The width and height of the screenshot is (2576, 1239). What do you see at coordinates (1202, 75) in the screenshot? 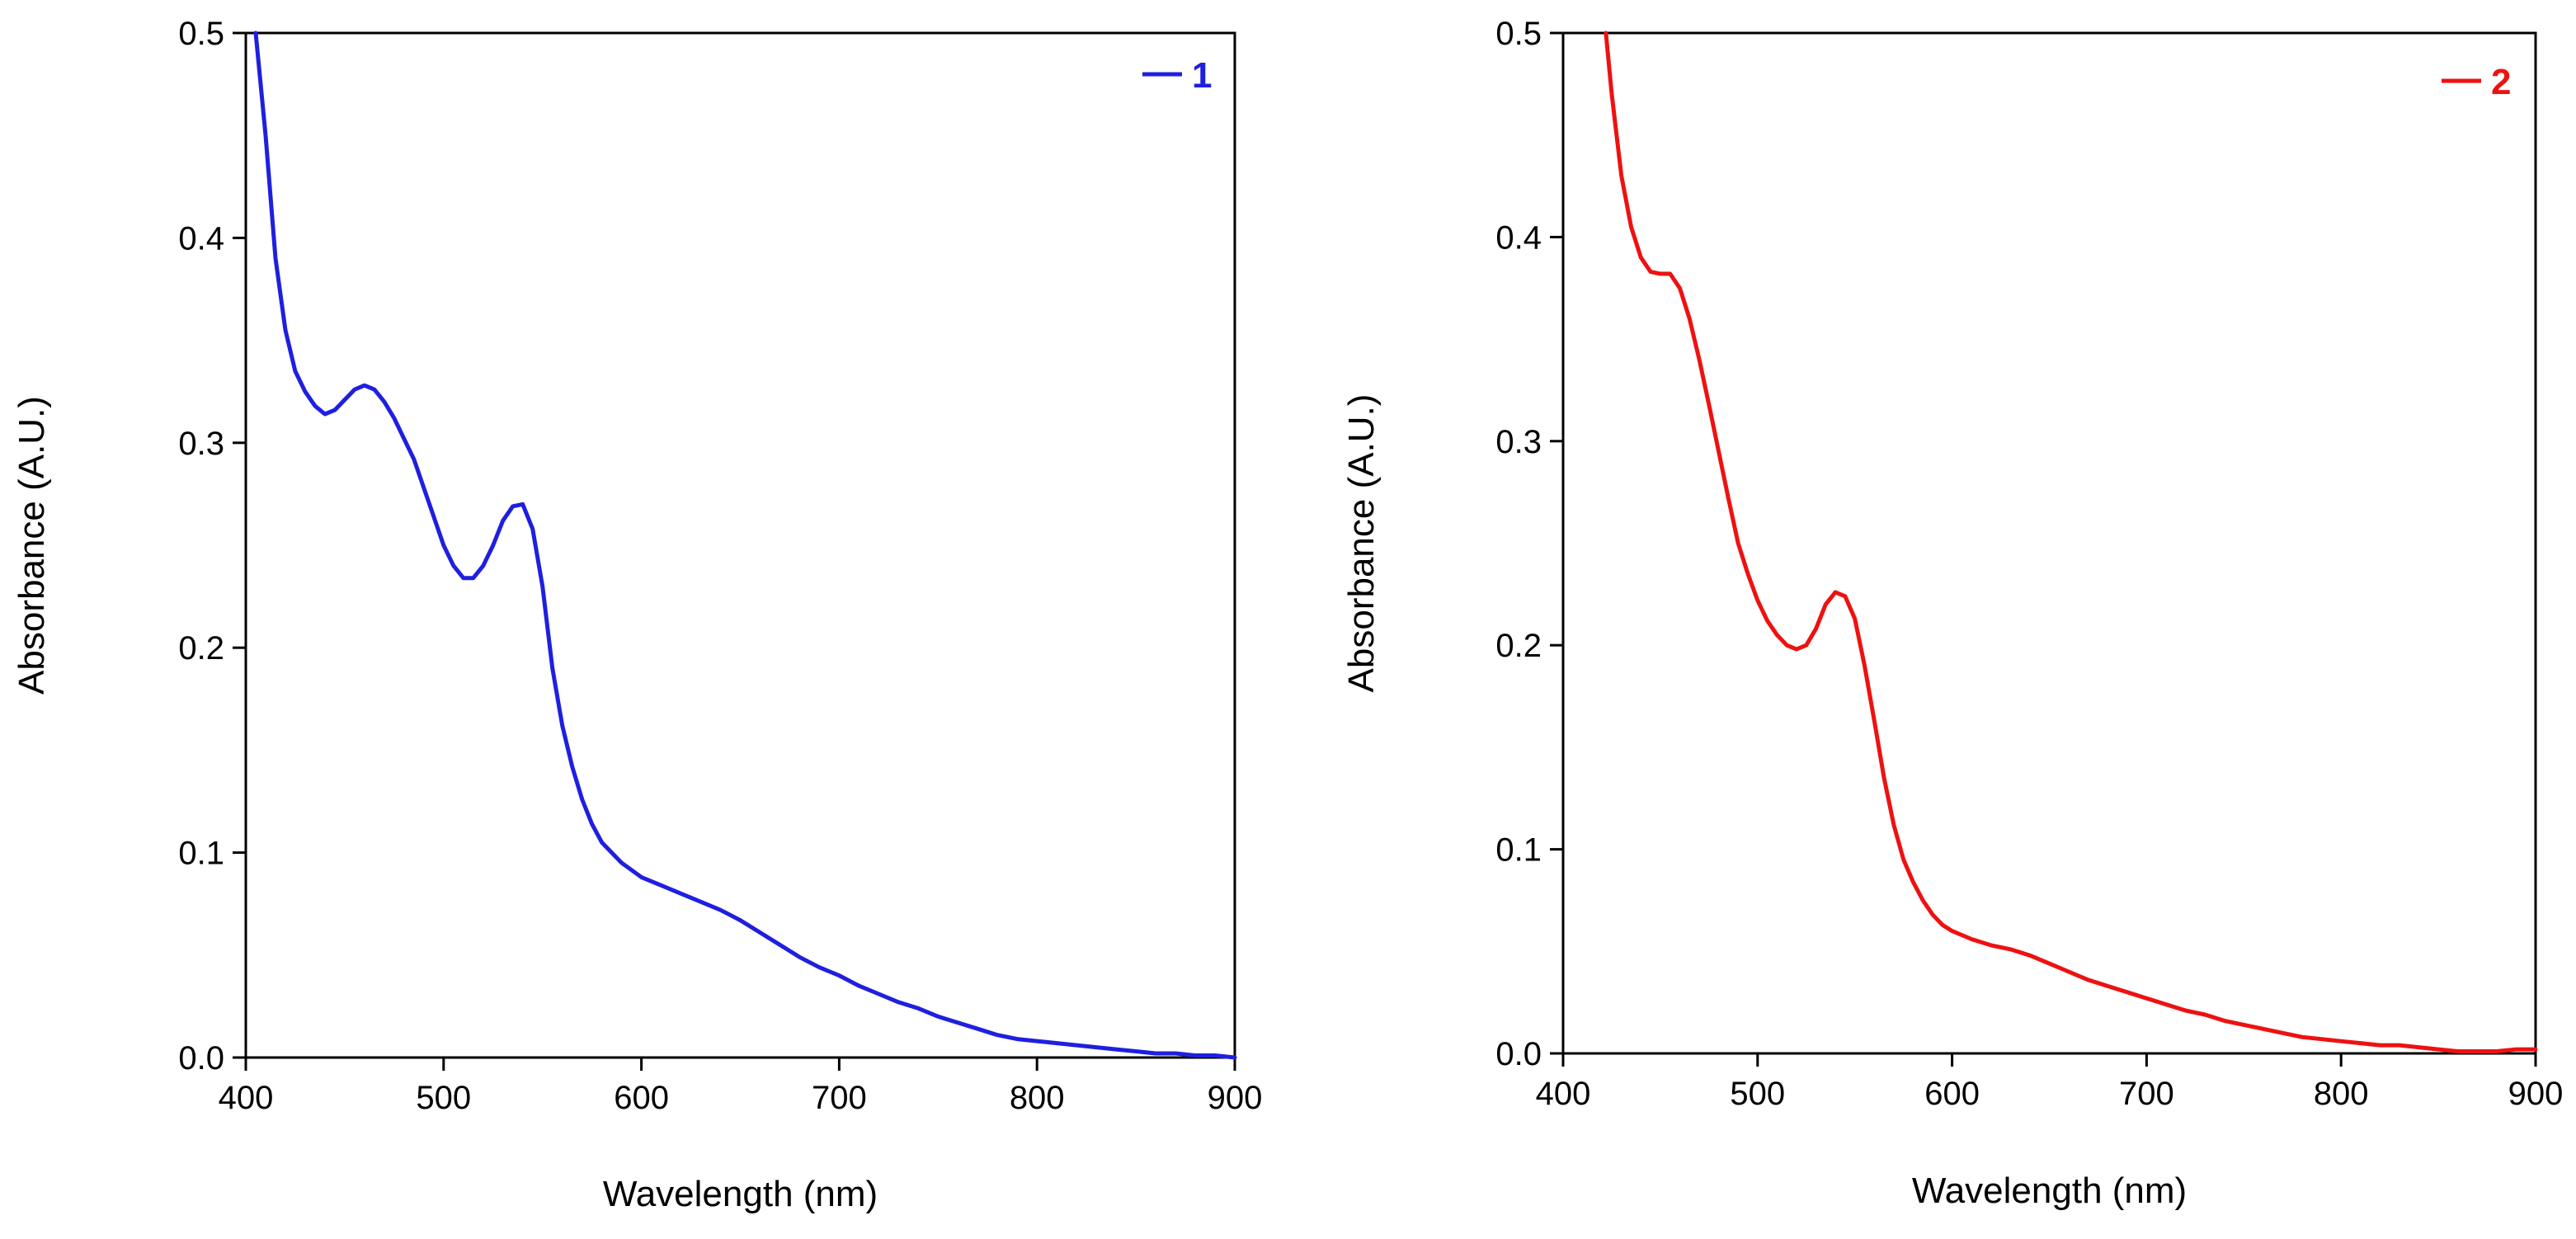
I see `legend-label: 1` at bounding box center [1202, 75].